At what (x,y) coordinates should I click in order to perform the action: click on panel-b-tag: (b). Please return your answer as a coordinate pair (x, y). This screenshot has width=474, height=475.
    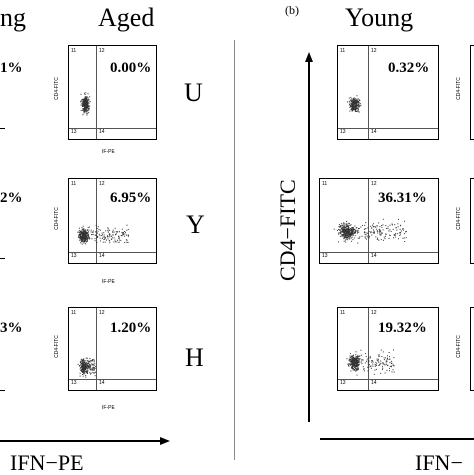
    Looking at the image, I should click on (292, 10).